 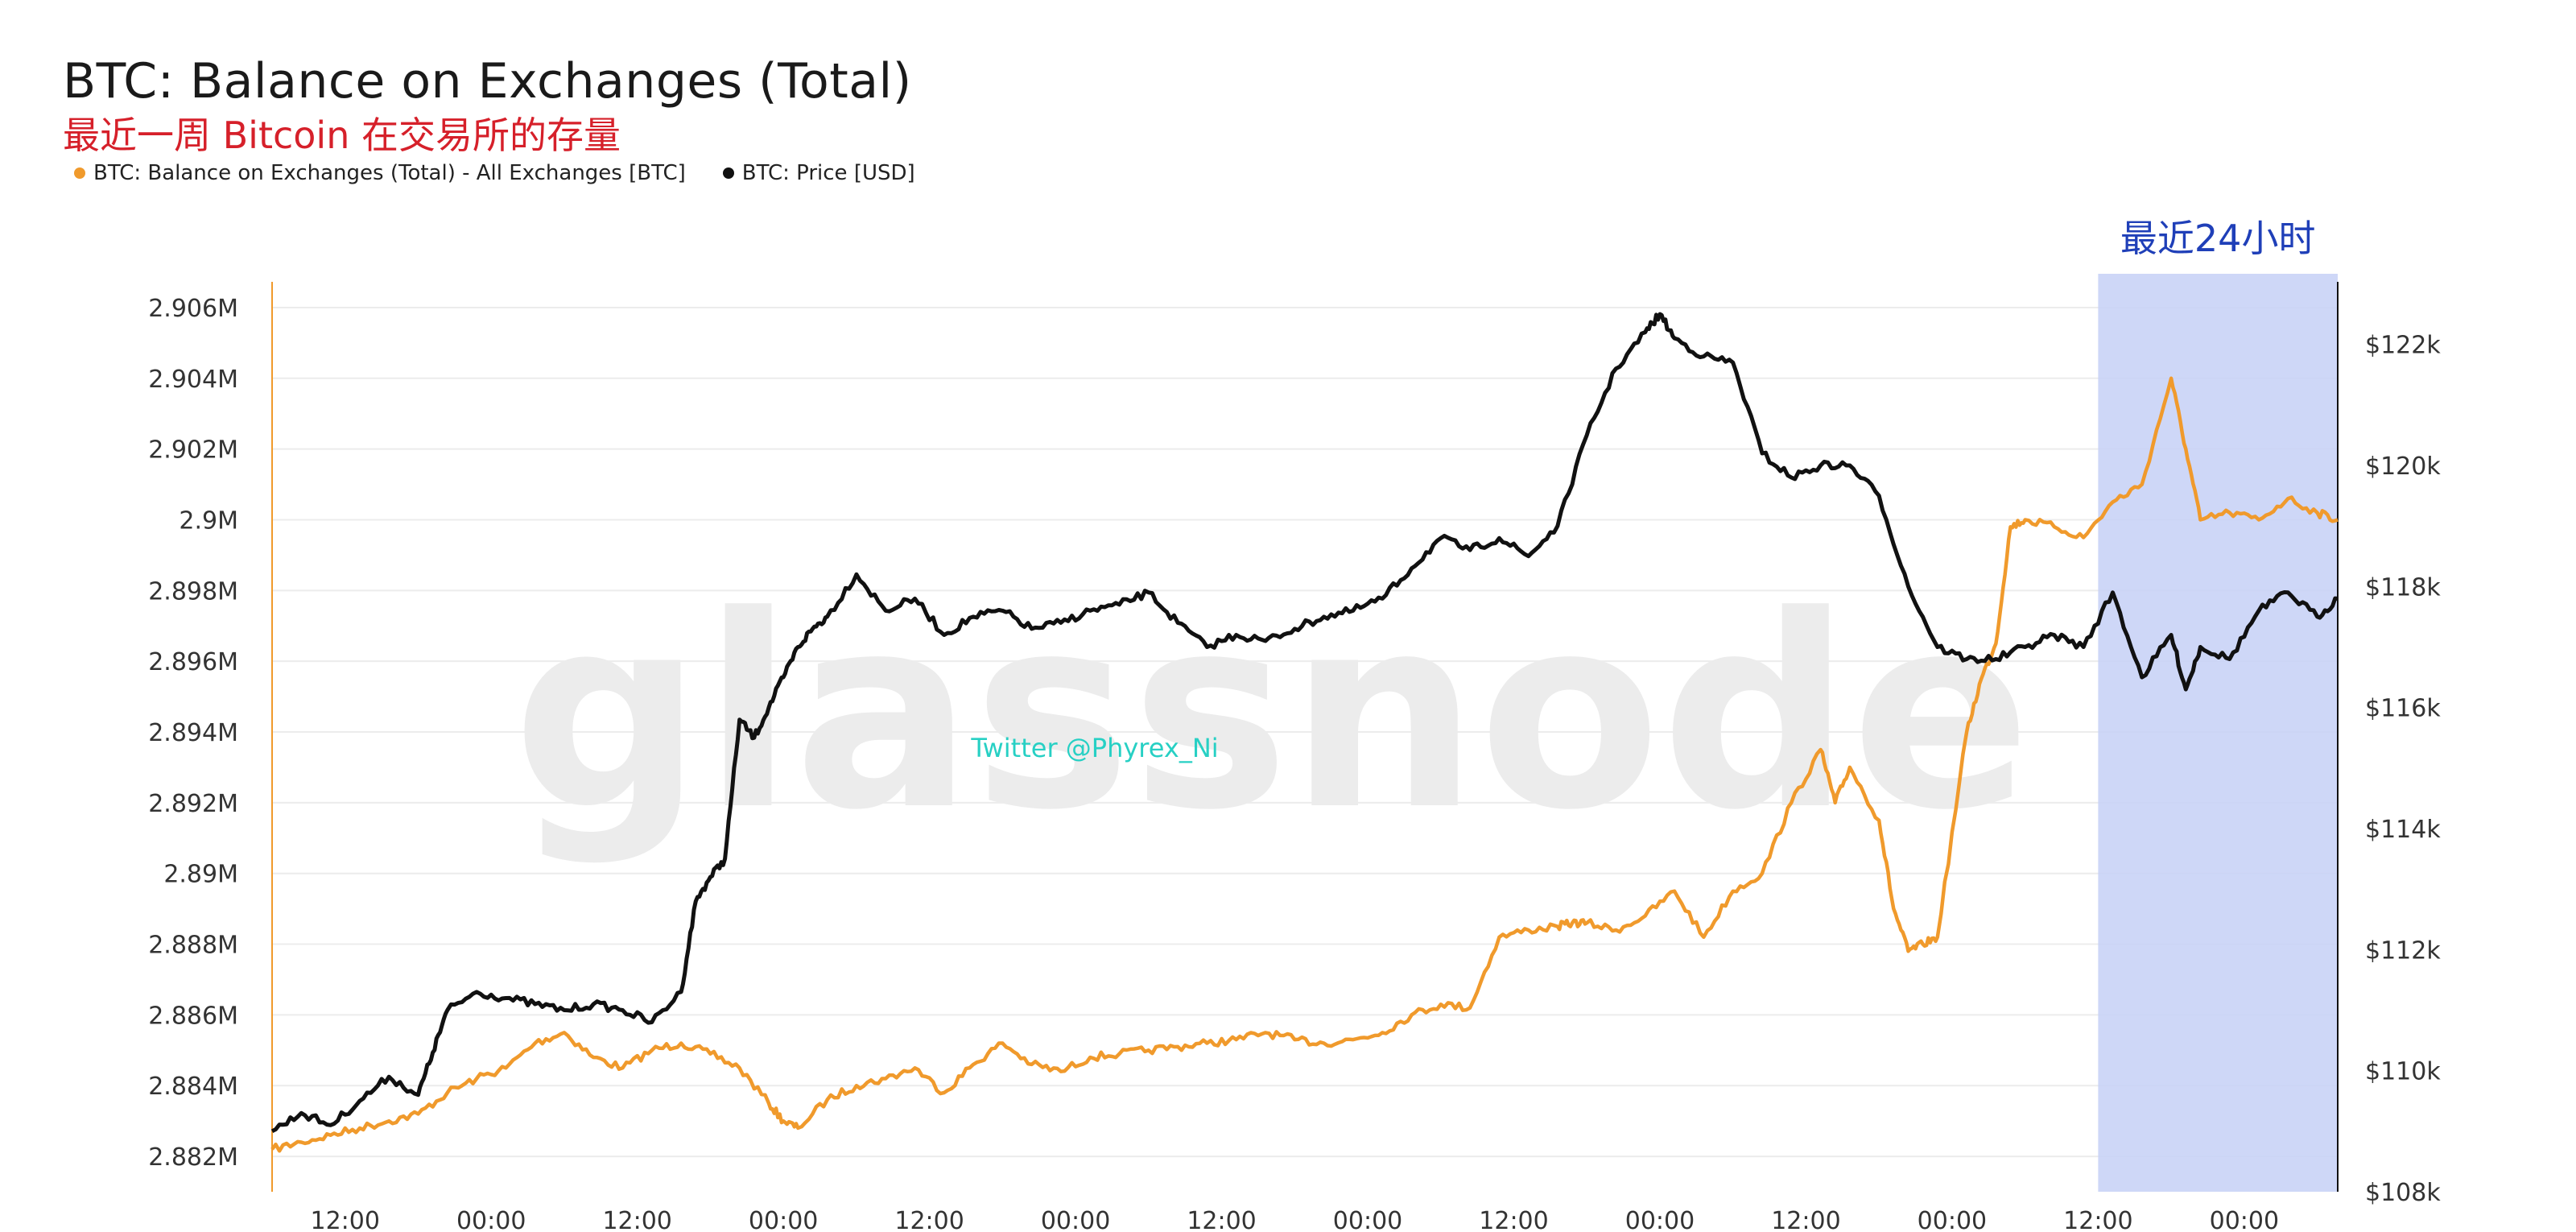 What do you see at coordinates (487, 81) in the screenshot?
I see `chart-title: BTC: Balance on Exchanges (Total)` at bounding box center [487, 81].